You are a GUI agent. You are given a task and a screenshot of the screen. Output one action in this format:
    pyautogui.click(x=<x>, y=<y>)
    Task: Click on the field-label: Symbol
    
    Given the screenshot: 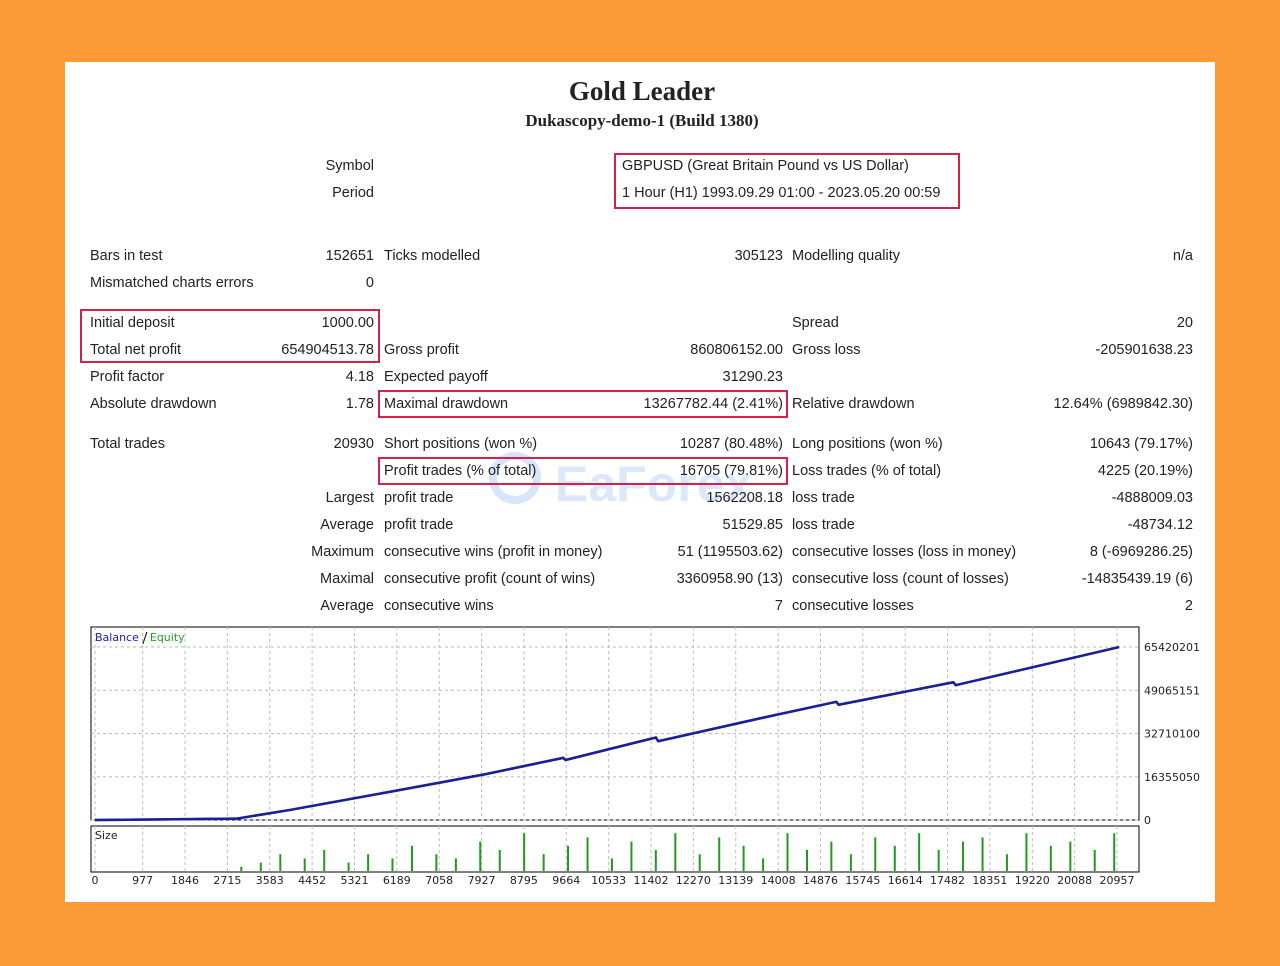 What is the action you would take?
    pyautogui.click(x=350, y=166)
    